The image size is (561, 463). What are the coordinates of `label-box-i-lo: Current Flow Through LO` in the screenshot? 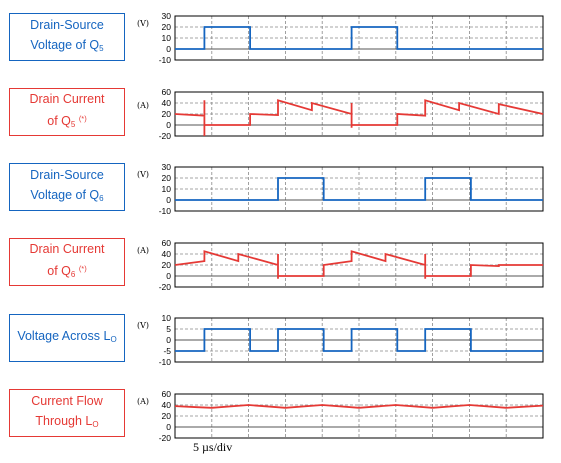 It's located at (67, 413).